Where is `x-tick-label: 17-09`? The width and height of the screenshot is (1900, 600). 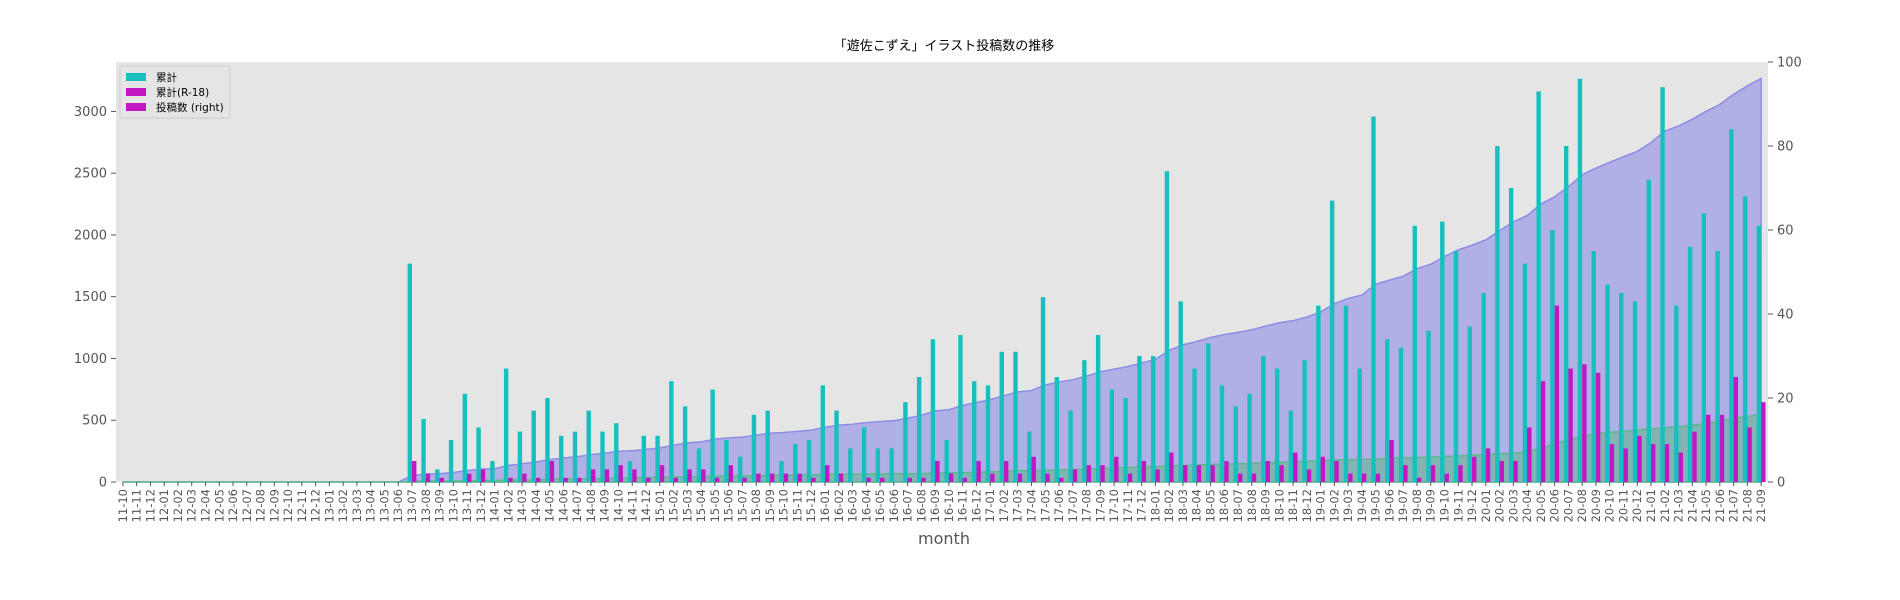
x-tick-label: 17-09 is located at coordinates (1100, 505).